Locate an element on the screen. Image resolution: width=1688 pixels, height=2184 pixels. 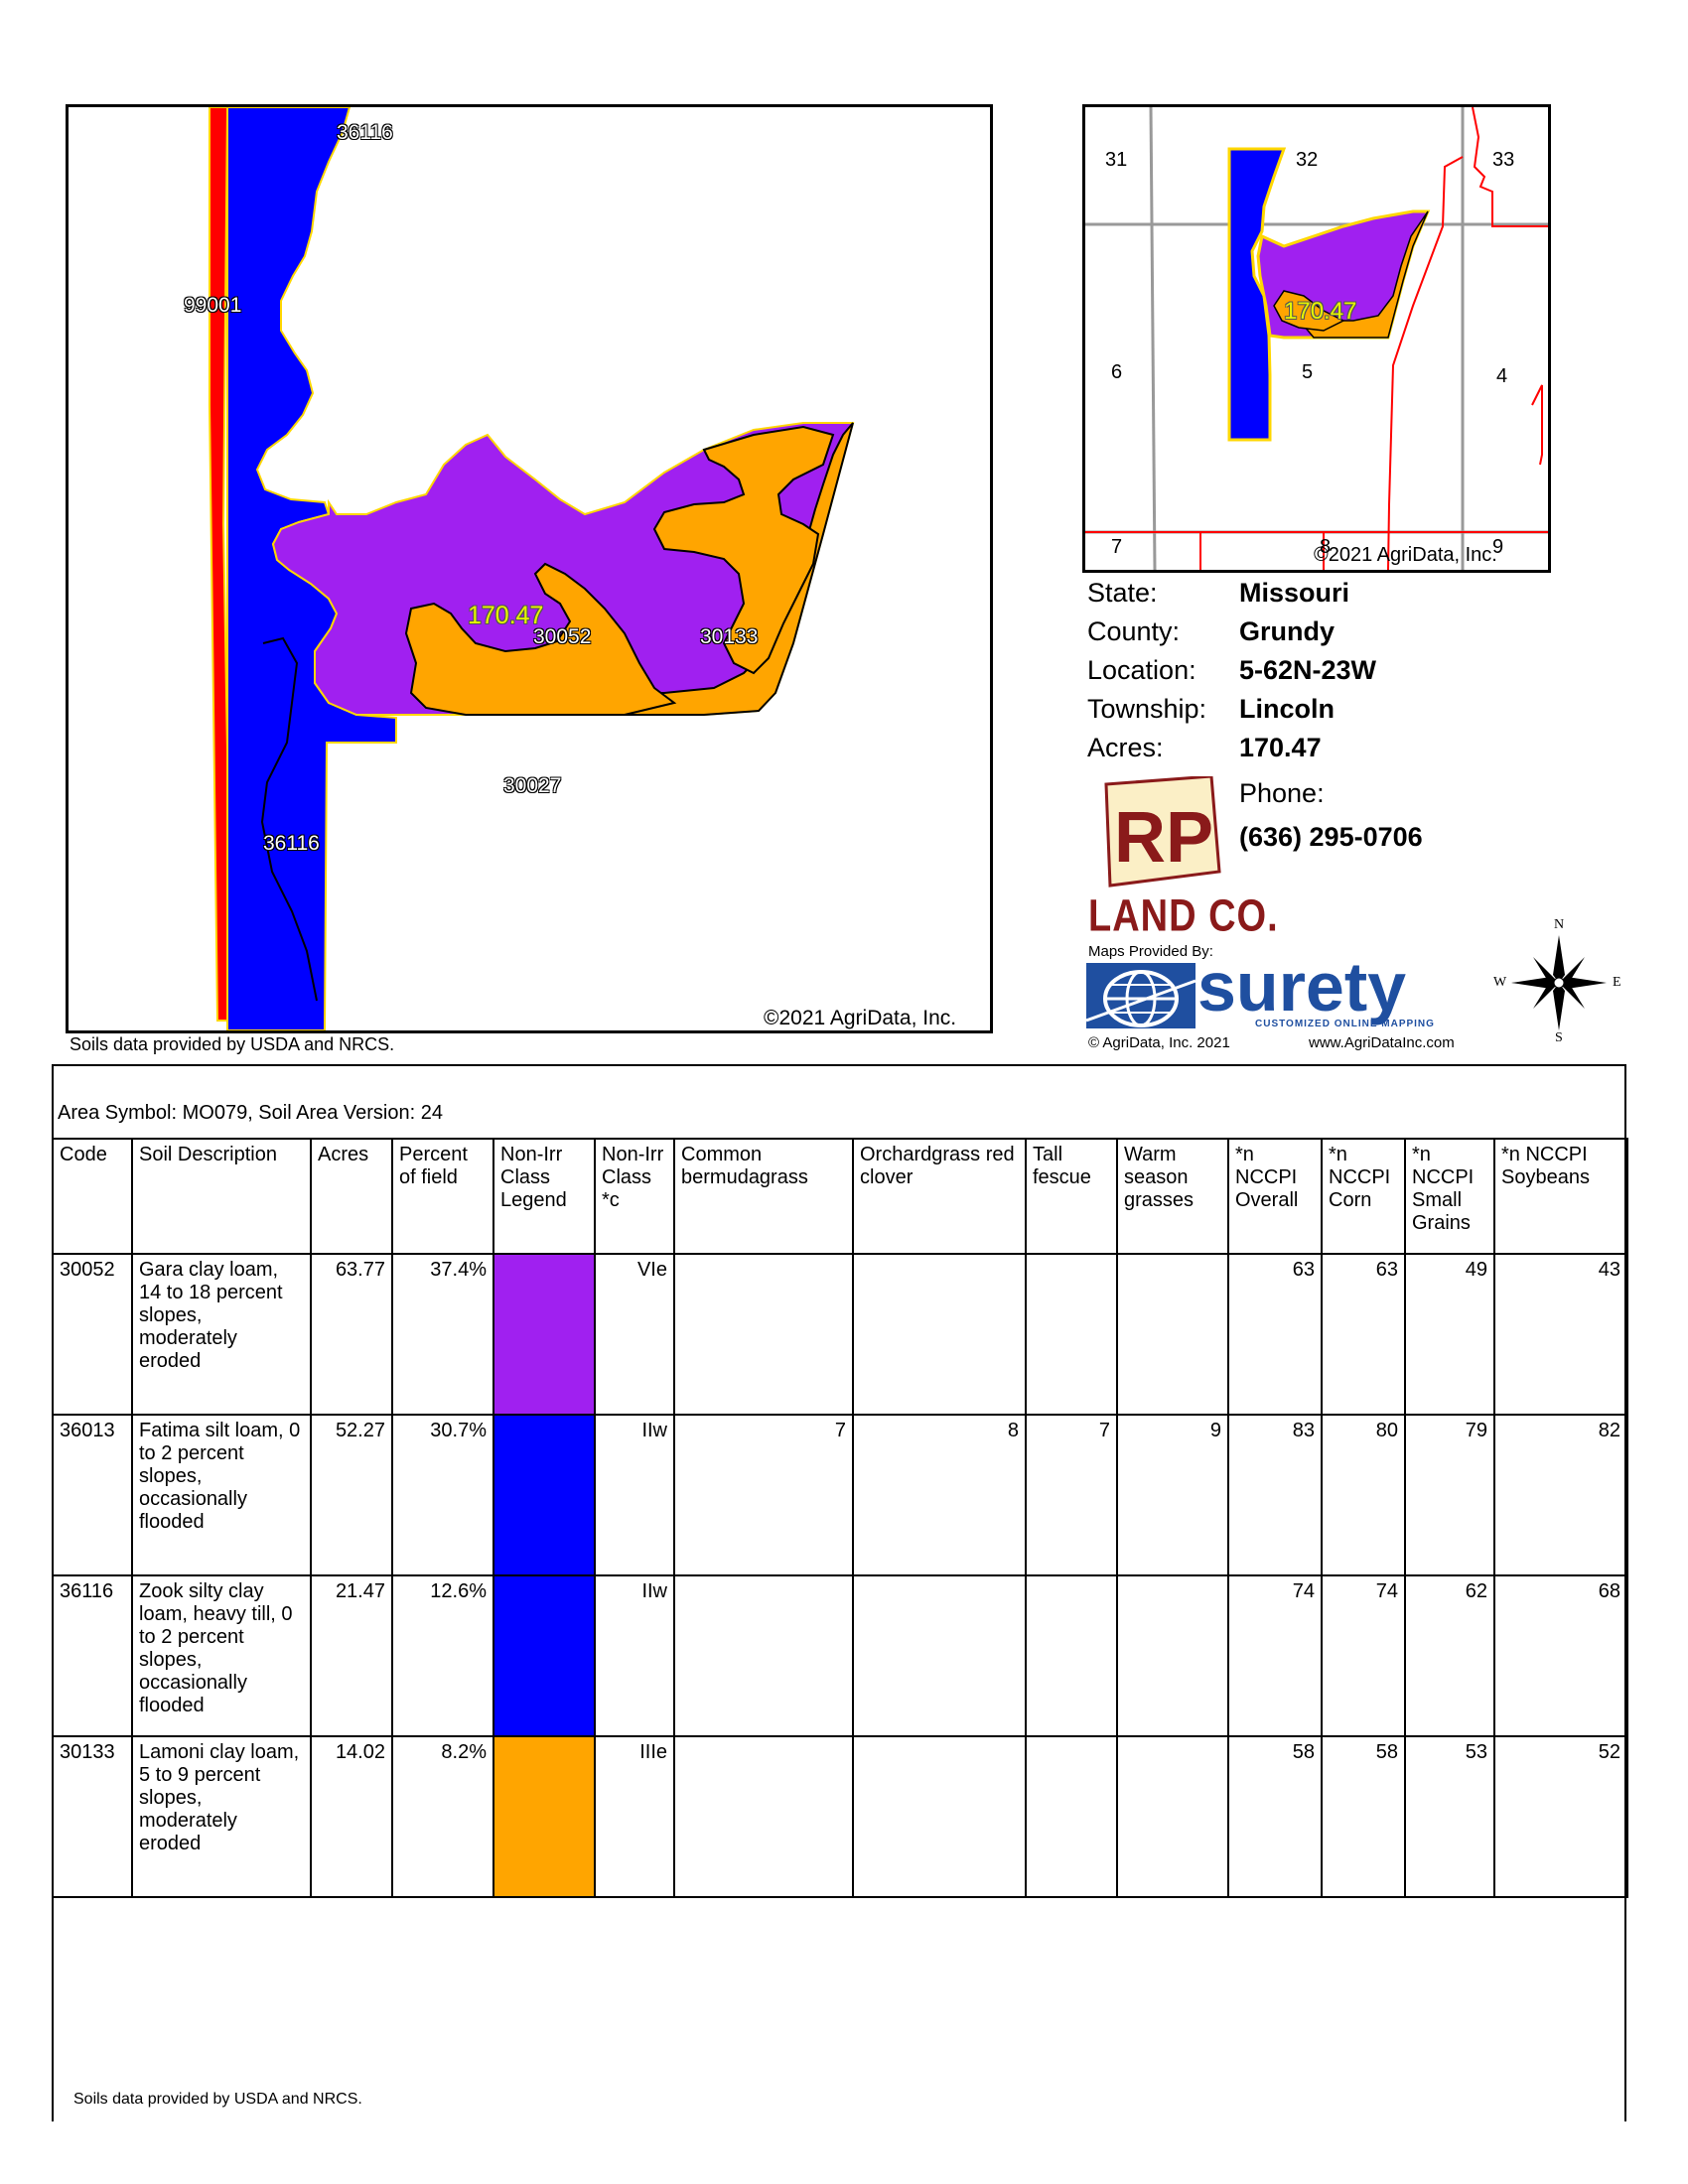
compass-icon is located at coordinates (1559, 982).